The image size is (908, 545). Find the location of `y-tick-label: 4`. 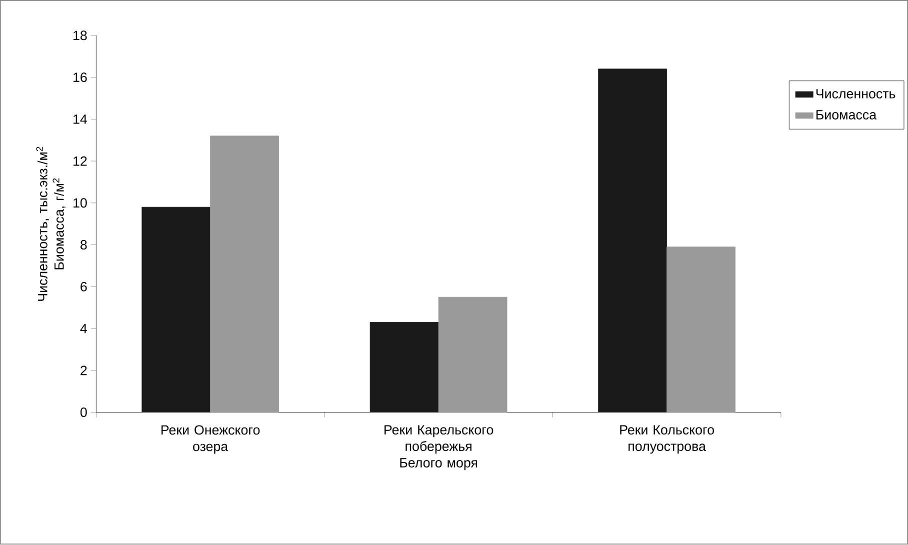

y-tick-label: 4 is located at coordinates (84, 329).